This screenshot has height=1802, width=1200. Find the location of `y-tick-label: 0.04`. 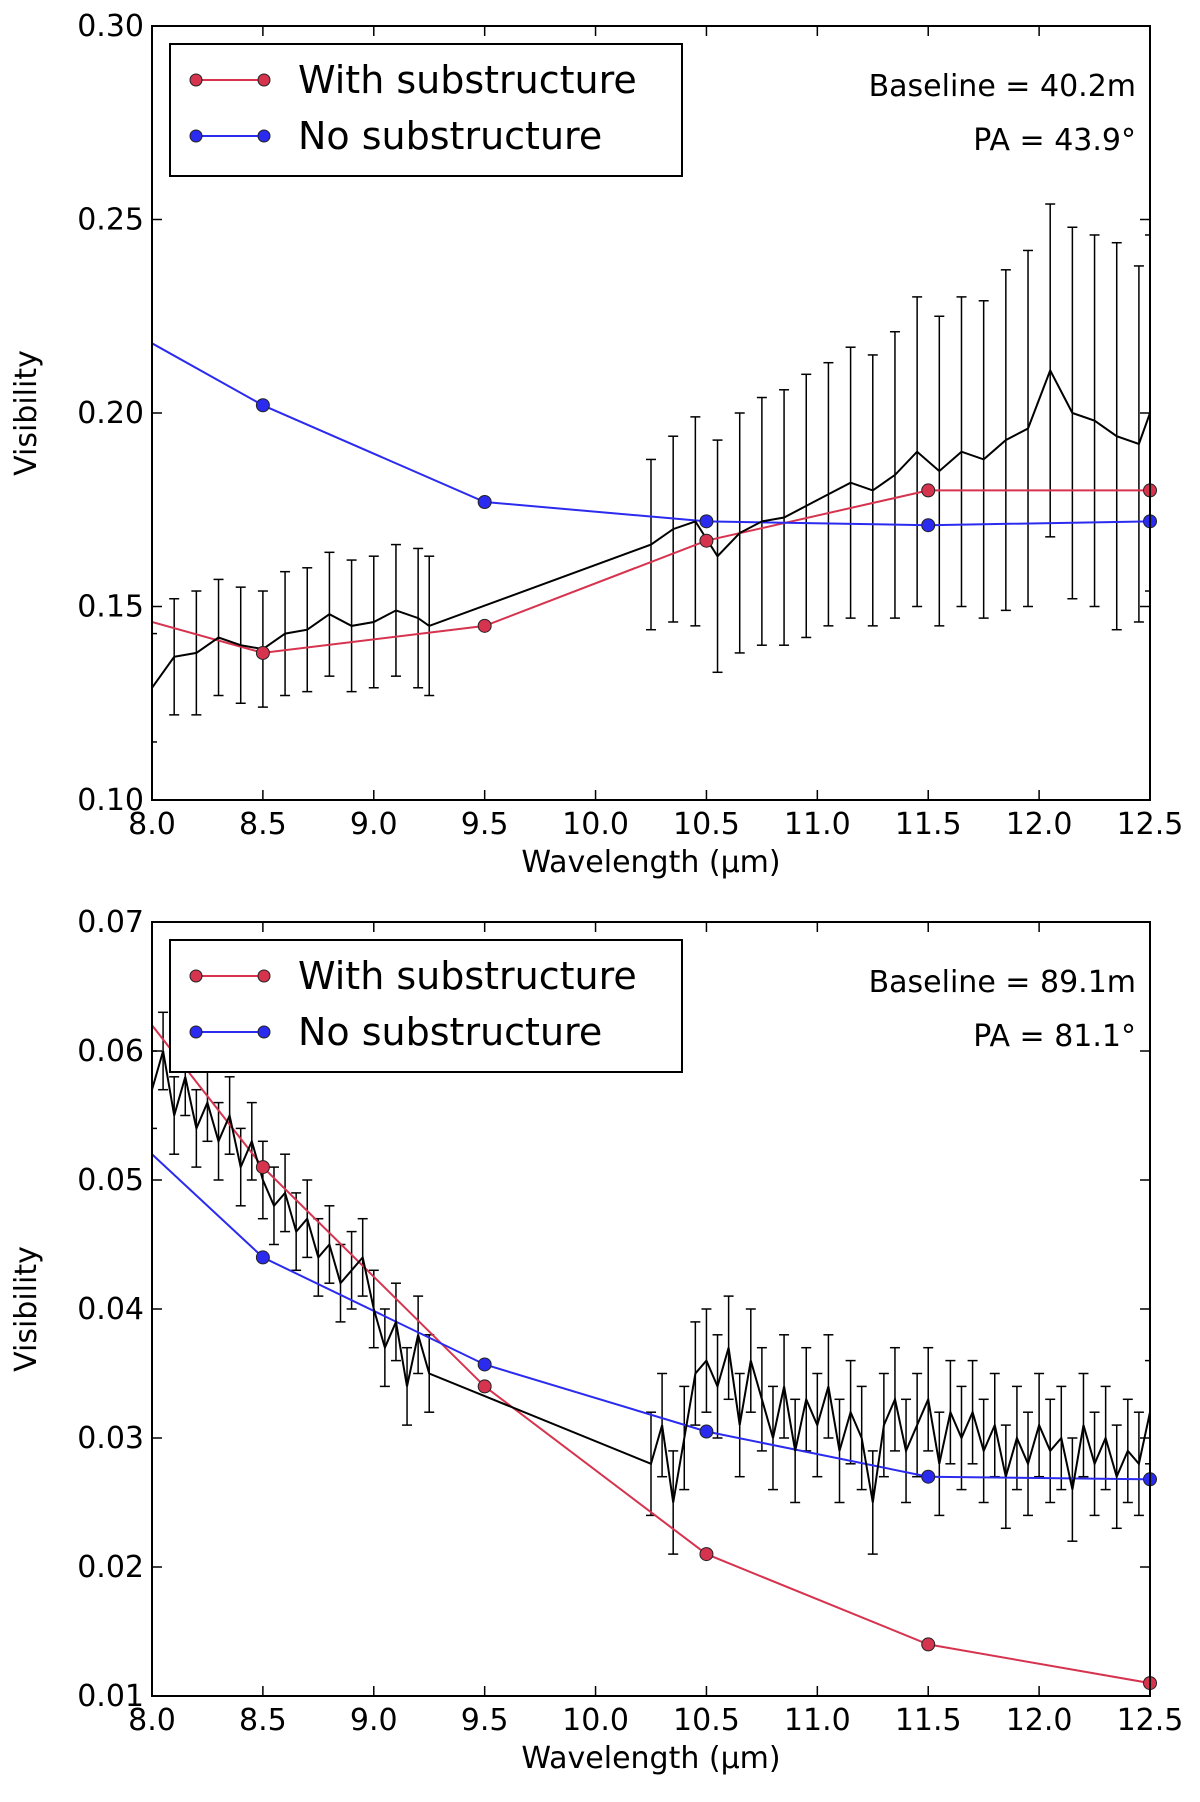

y-tick-label: 0.04 is located at coordinates (110, 1309).